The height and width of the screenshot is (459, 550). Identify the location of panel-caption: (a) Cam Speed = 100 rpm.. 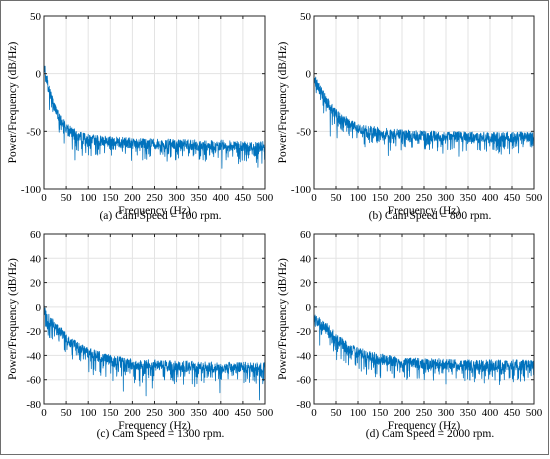
(160, 216).